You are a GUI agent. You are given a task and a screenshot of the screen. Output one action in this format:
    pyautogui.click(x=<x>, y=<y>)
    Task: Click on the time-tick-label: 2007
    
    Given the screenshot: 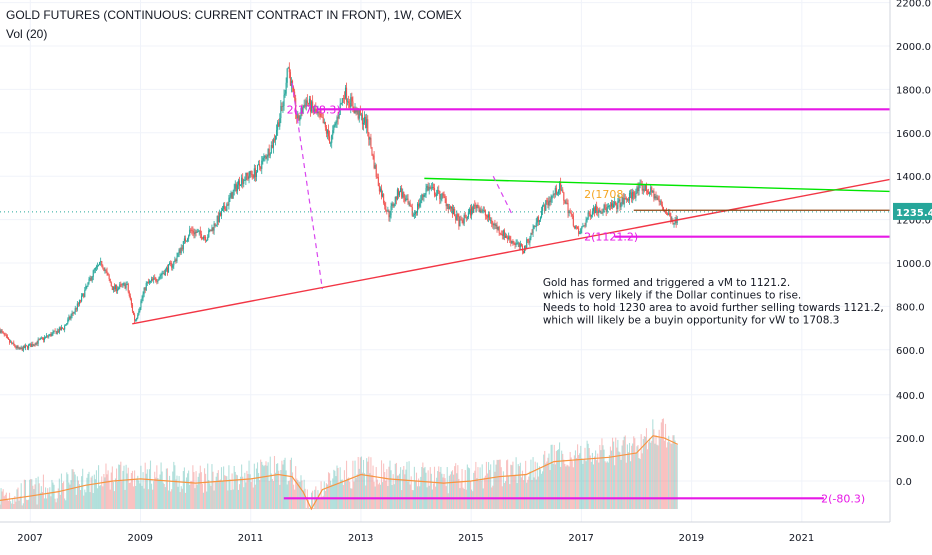 What is the action you would take?
    pyautogui.click(x=29, y=538)
    